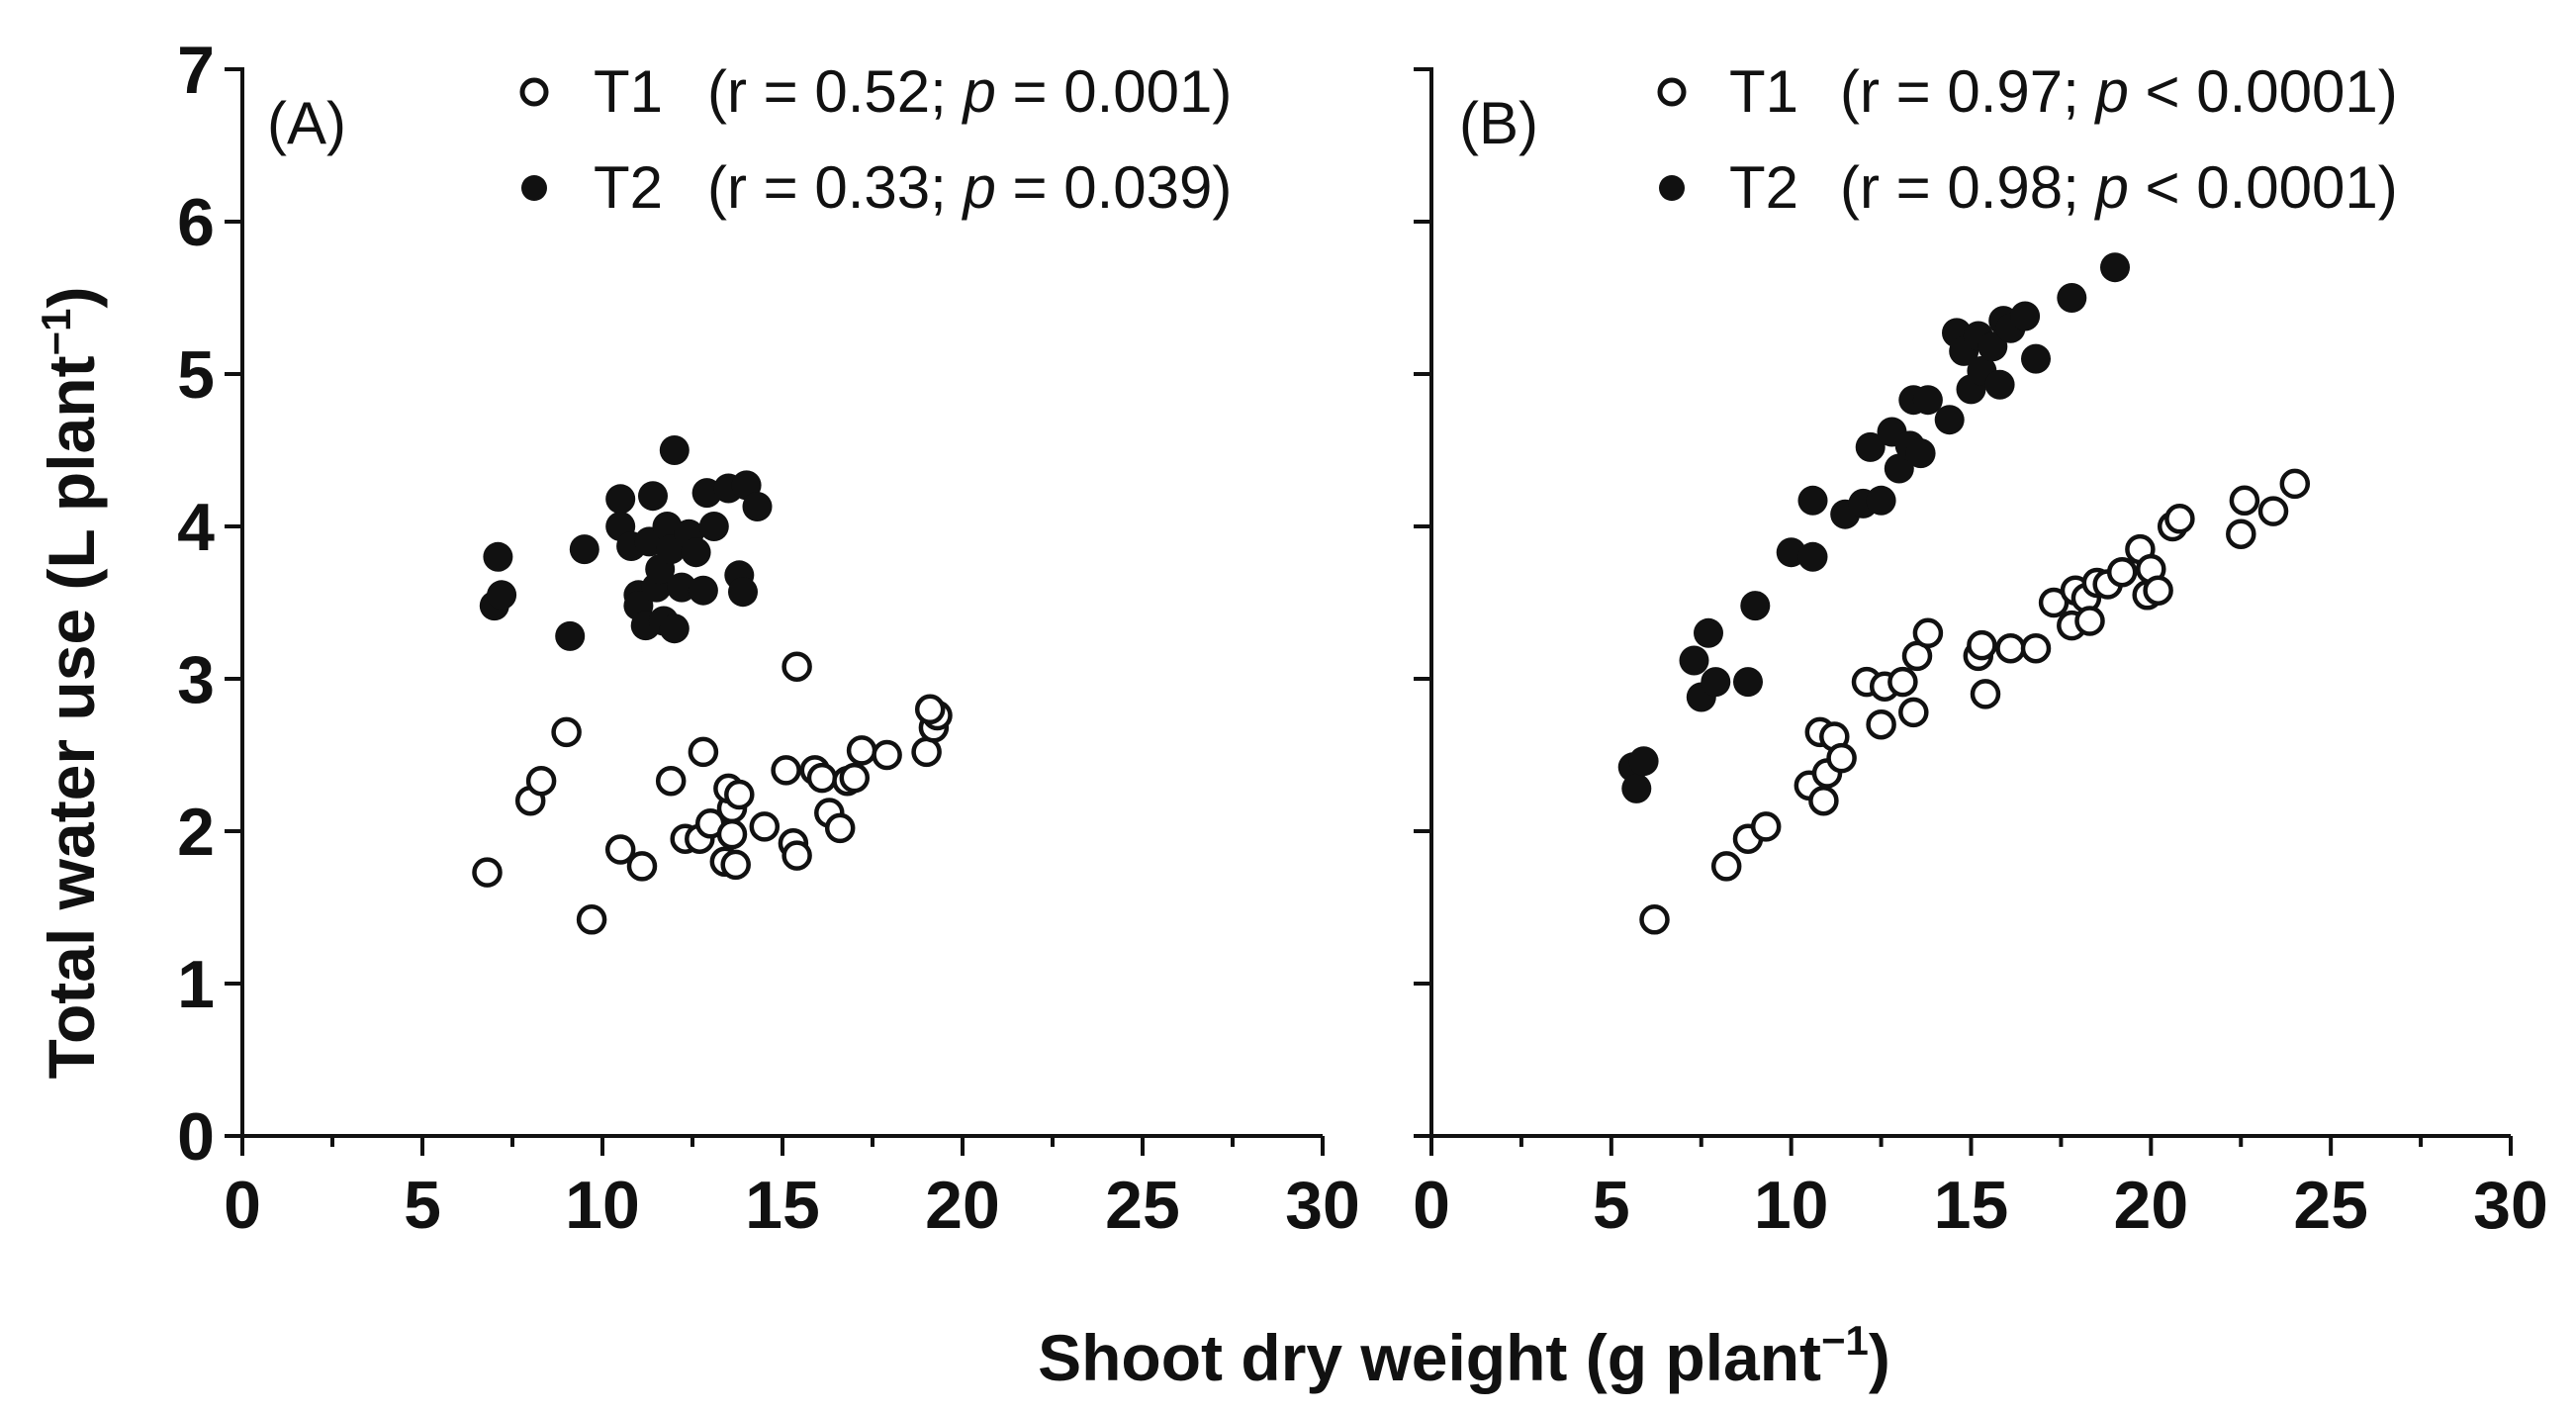  What do you see at coordinates (196, 984) in the screenshot?
I see `panel-a-y-tick-label: 1` at bounding box center [196, 984].